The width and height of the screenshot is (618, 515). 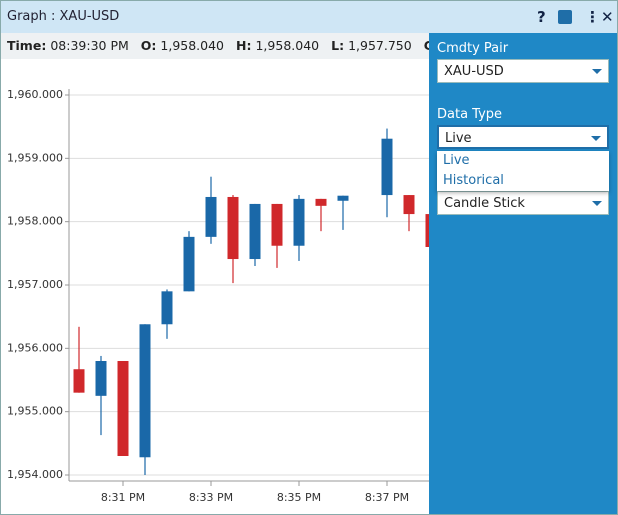 What do you see at coordinates (523, 171) in the screenshot?
I see `type-options: Live Historical` at bounding box center [523, 171].